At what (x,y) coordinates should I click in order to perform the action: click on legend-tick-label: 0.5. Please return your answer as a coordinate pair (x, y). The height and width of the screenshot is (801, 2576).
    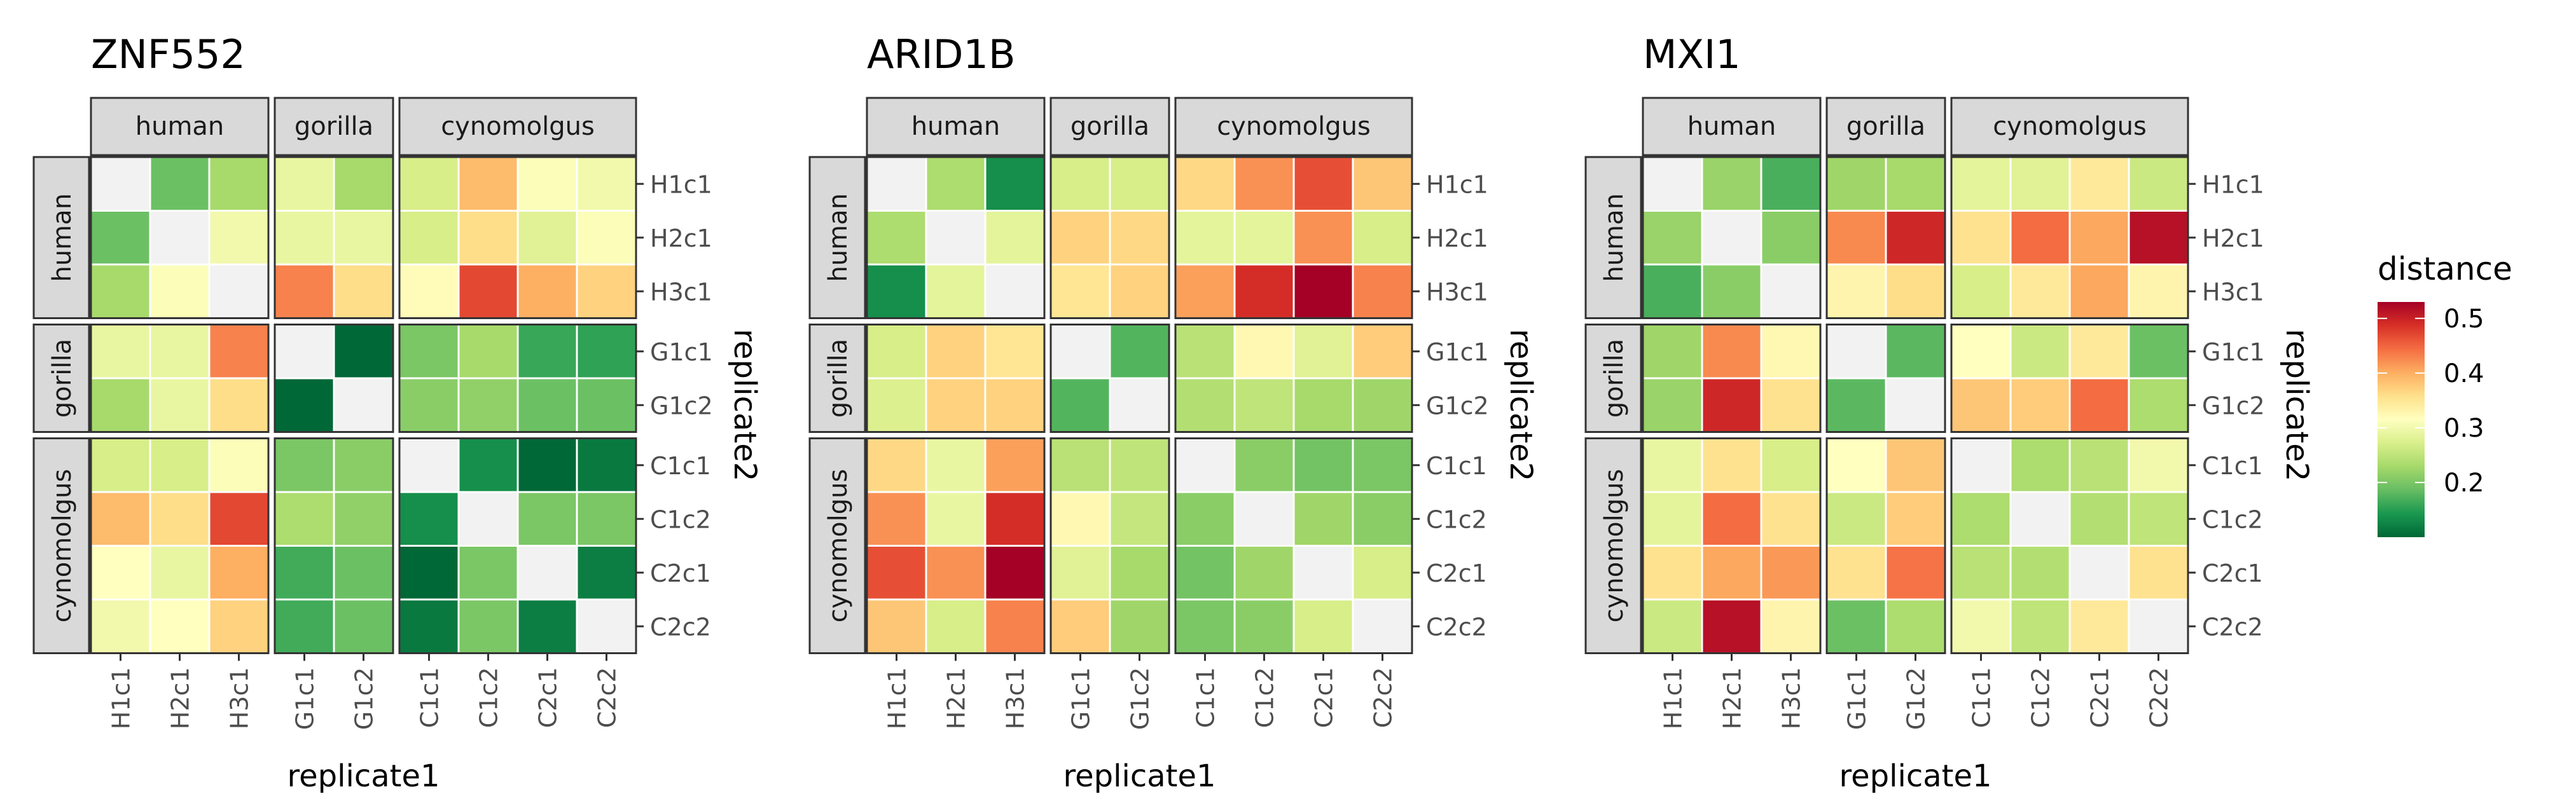
    Looking at the image, I should click on (2464, 319).